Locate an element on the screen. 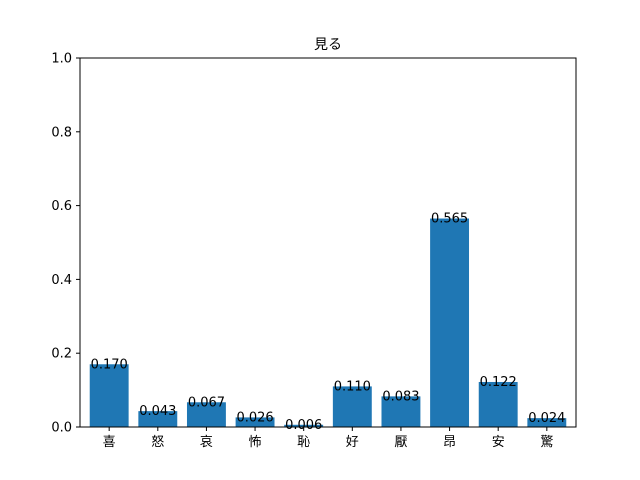 The height and width of the screenshot is (480, 640). y-tick-label: 1.0 is located at coordinates (61, 59).